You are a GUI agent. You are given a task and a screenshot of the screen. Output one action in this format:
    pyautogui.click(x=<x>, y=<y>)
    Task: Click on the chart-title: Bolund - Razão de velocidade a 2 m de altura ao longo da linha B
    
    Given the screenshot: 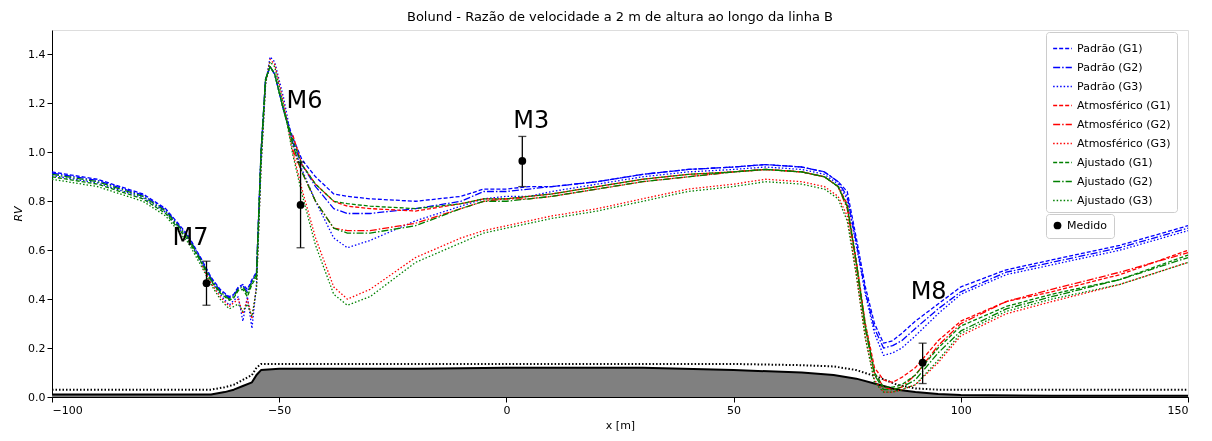 What is the action you would take?
    pyautogui.click(x=620, y=16)
    